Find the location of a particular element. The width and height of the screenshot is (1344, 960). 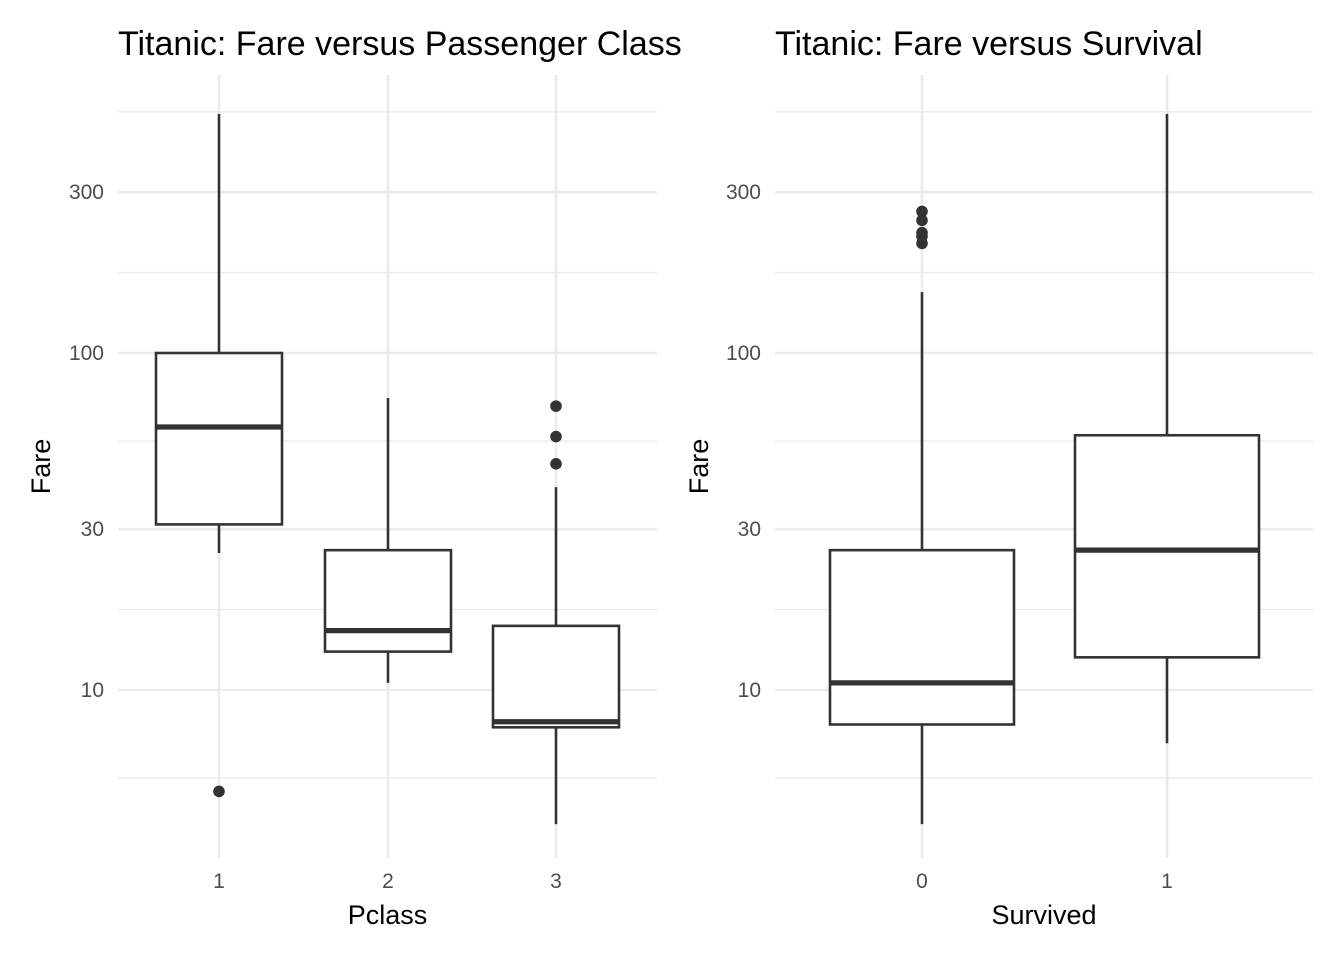

chart-title: Titanic: Fare versus Survival is located at coordinates (989, 44).